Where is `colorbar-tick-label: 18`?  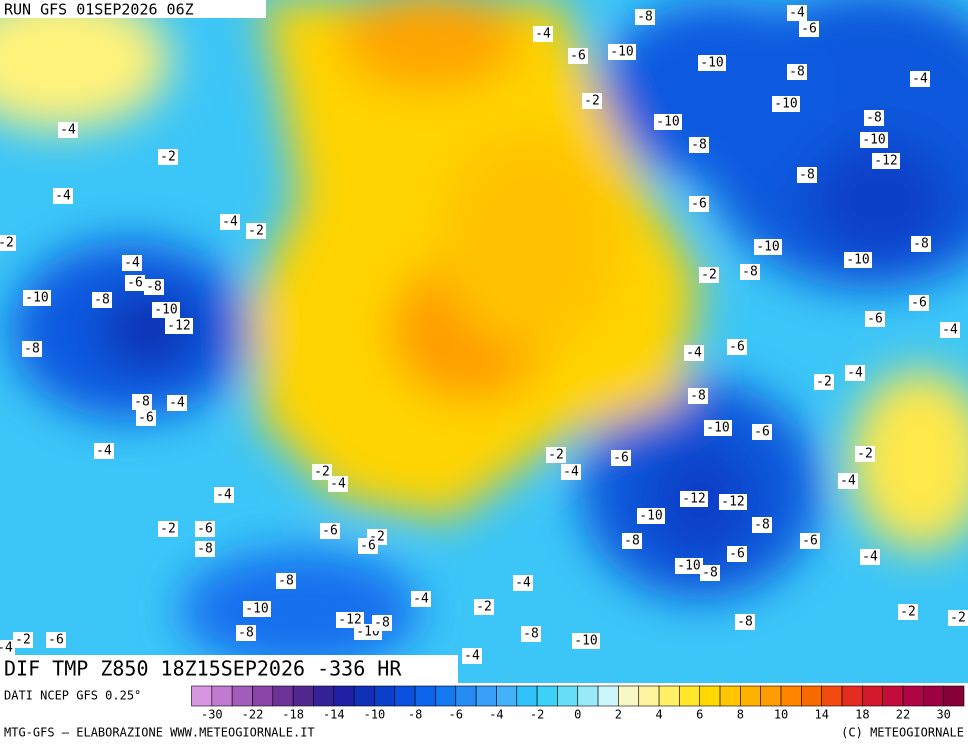
colorbar-tick-label: 18 is located at coordinates (862, 715).